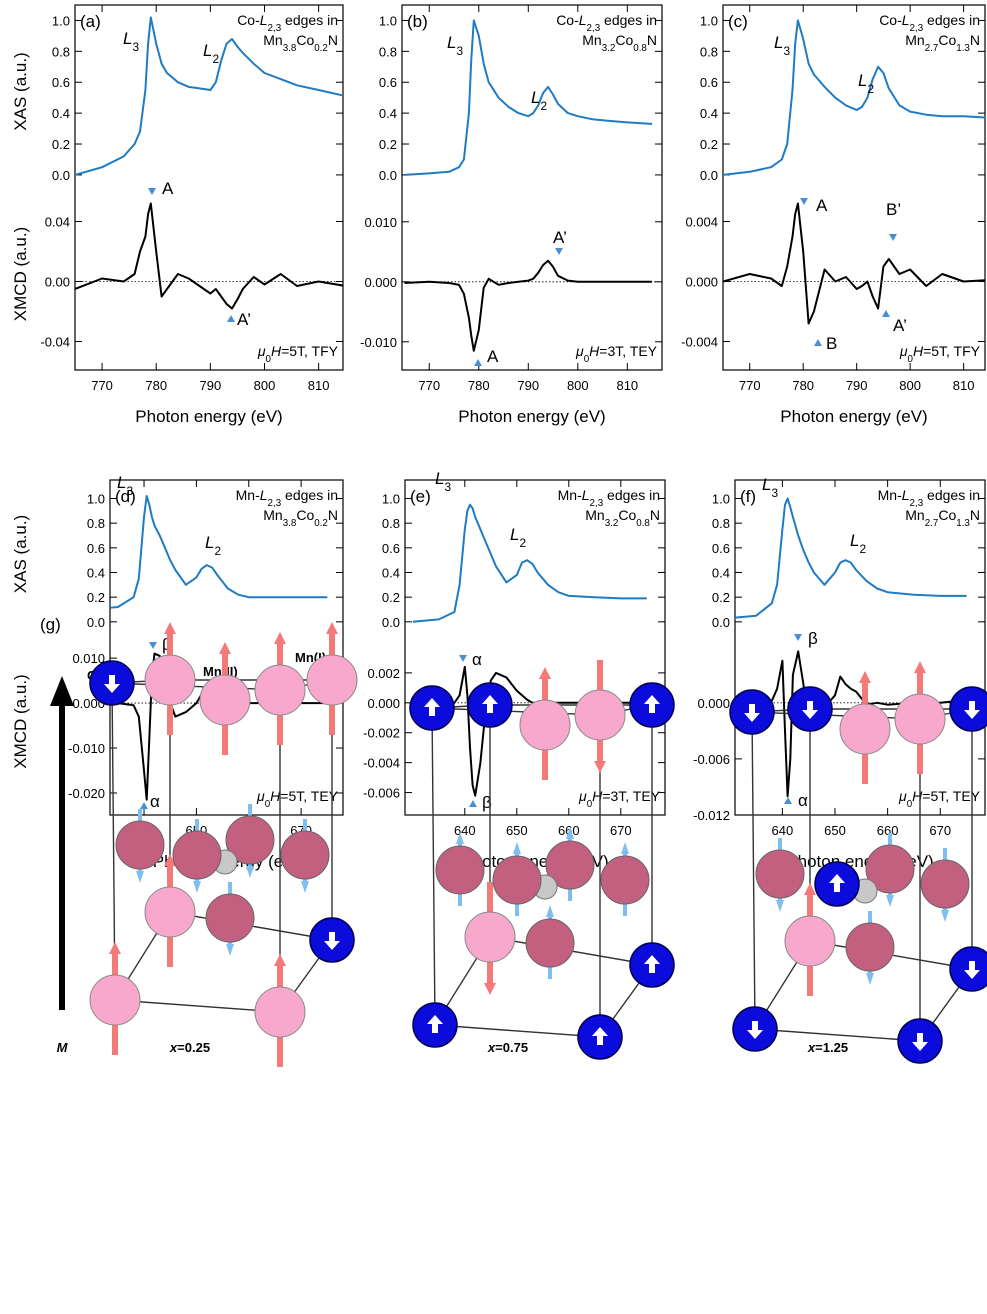  What do you see at coordinates (223, 844) in the screenshot?
I see `crystal-structure` at bounding box center [223, 844].